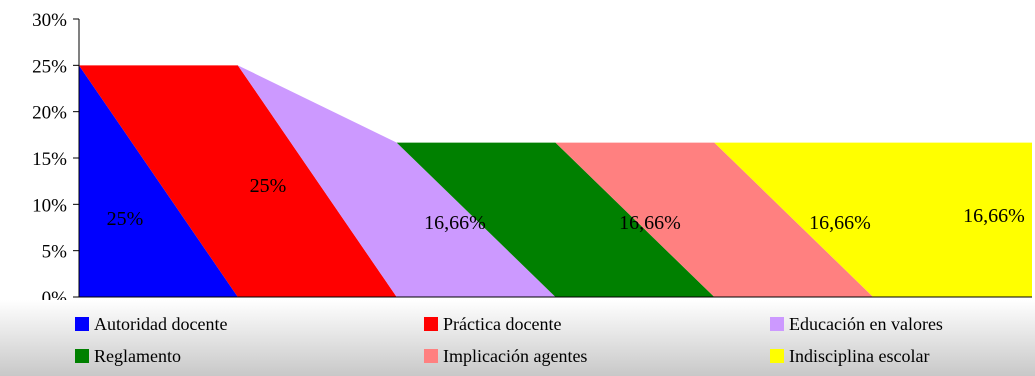  Describe the element at coordinates (137, 356) in the screenshot. I see `legend-label-4: Reglamento` at that location.